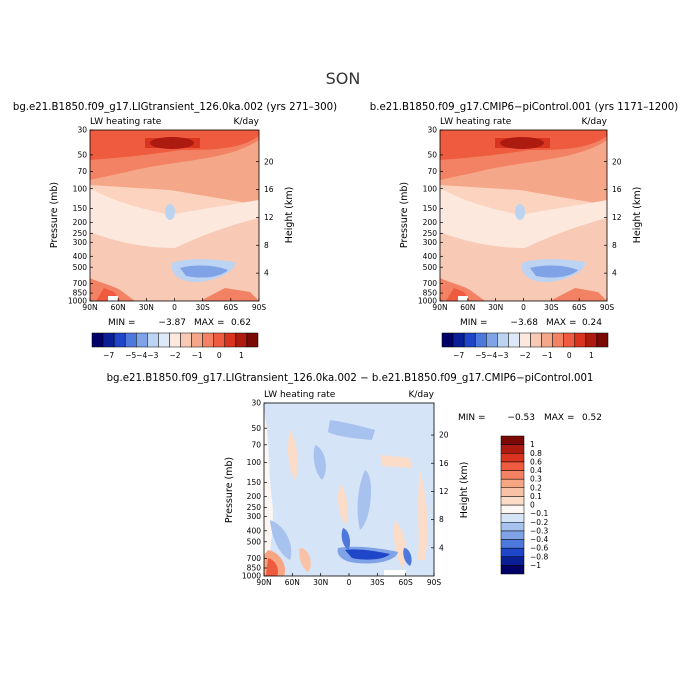 This screenshot has height=700, width=700. I want to click on y-right-tick-label: 8, so click(266, 245).